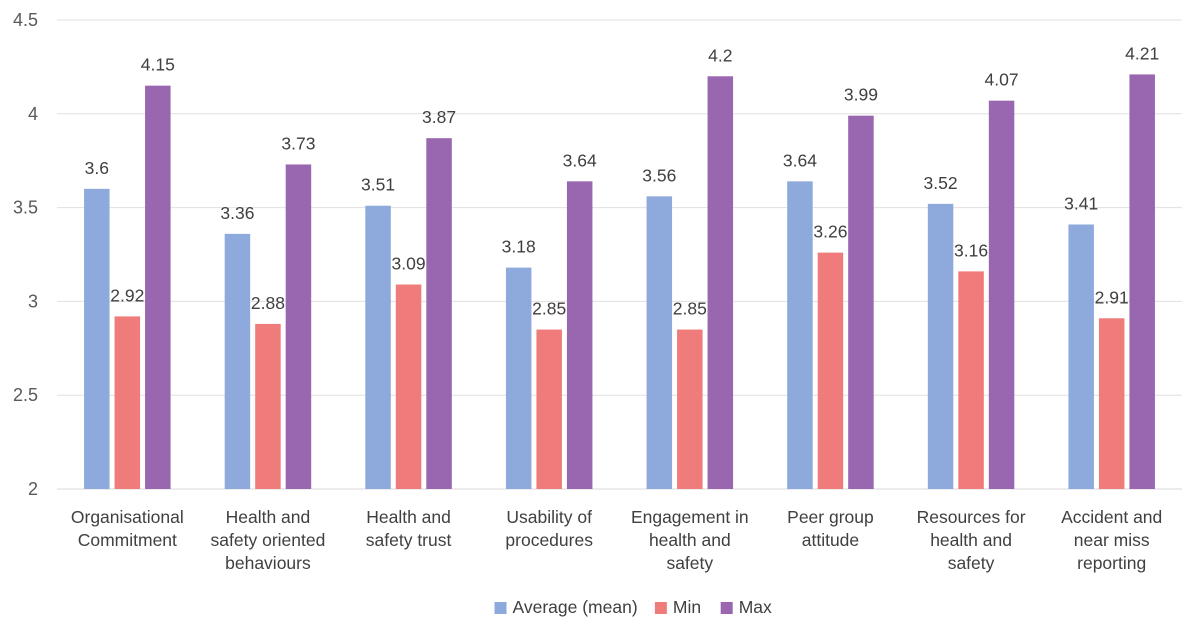  Describe the element at coordinates (861, 95) in the screenshot. I see `data-label: 3.99` at that location.